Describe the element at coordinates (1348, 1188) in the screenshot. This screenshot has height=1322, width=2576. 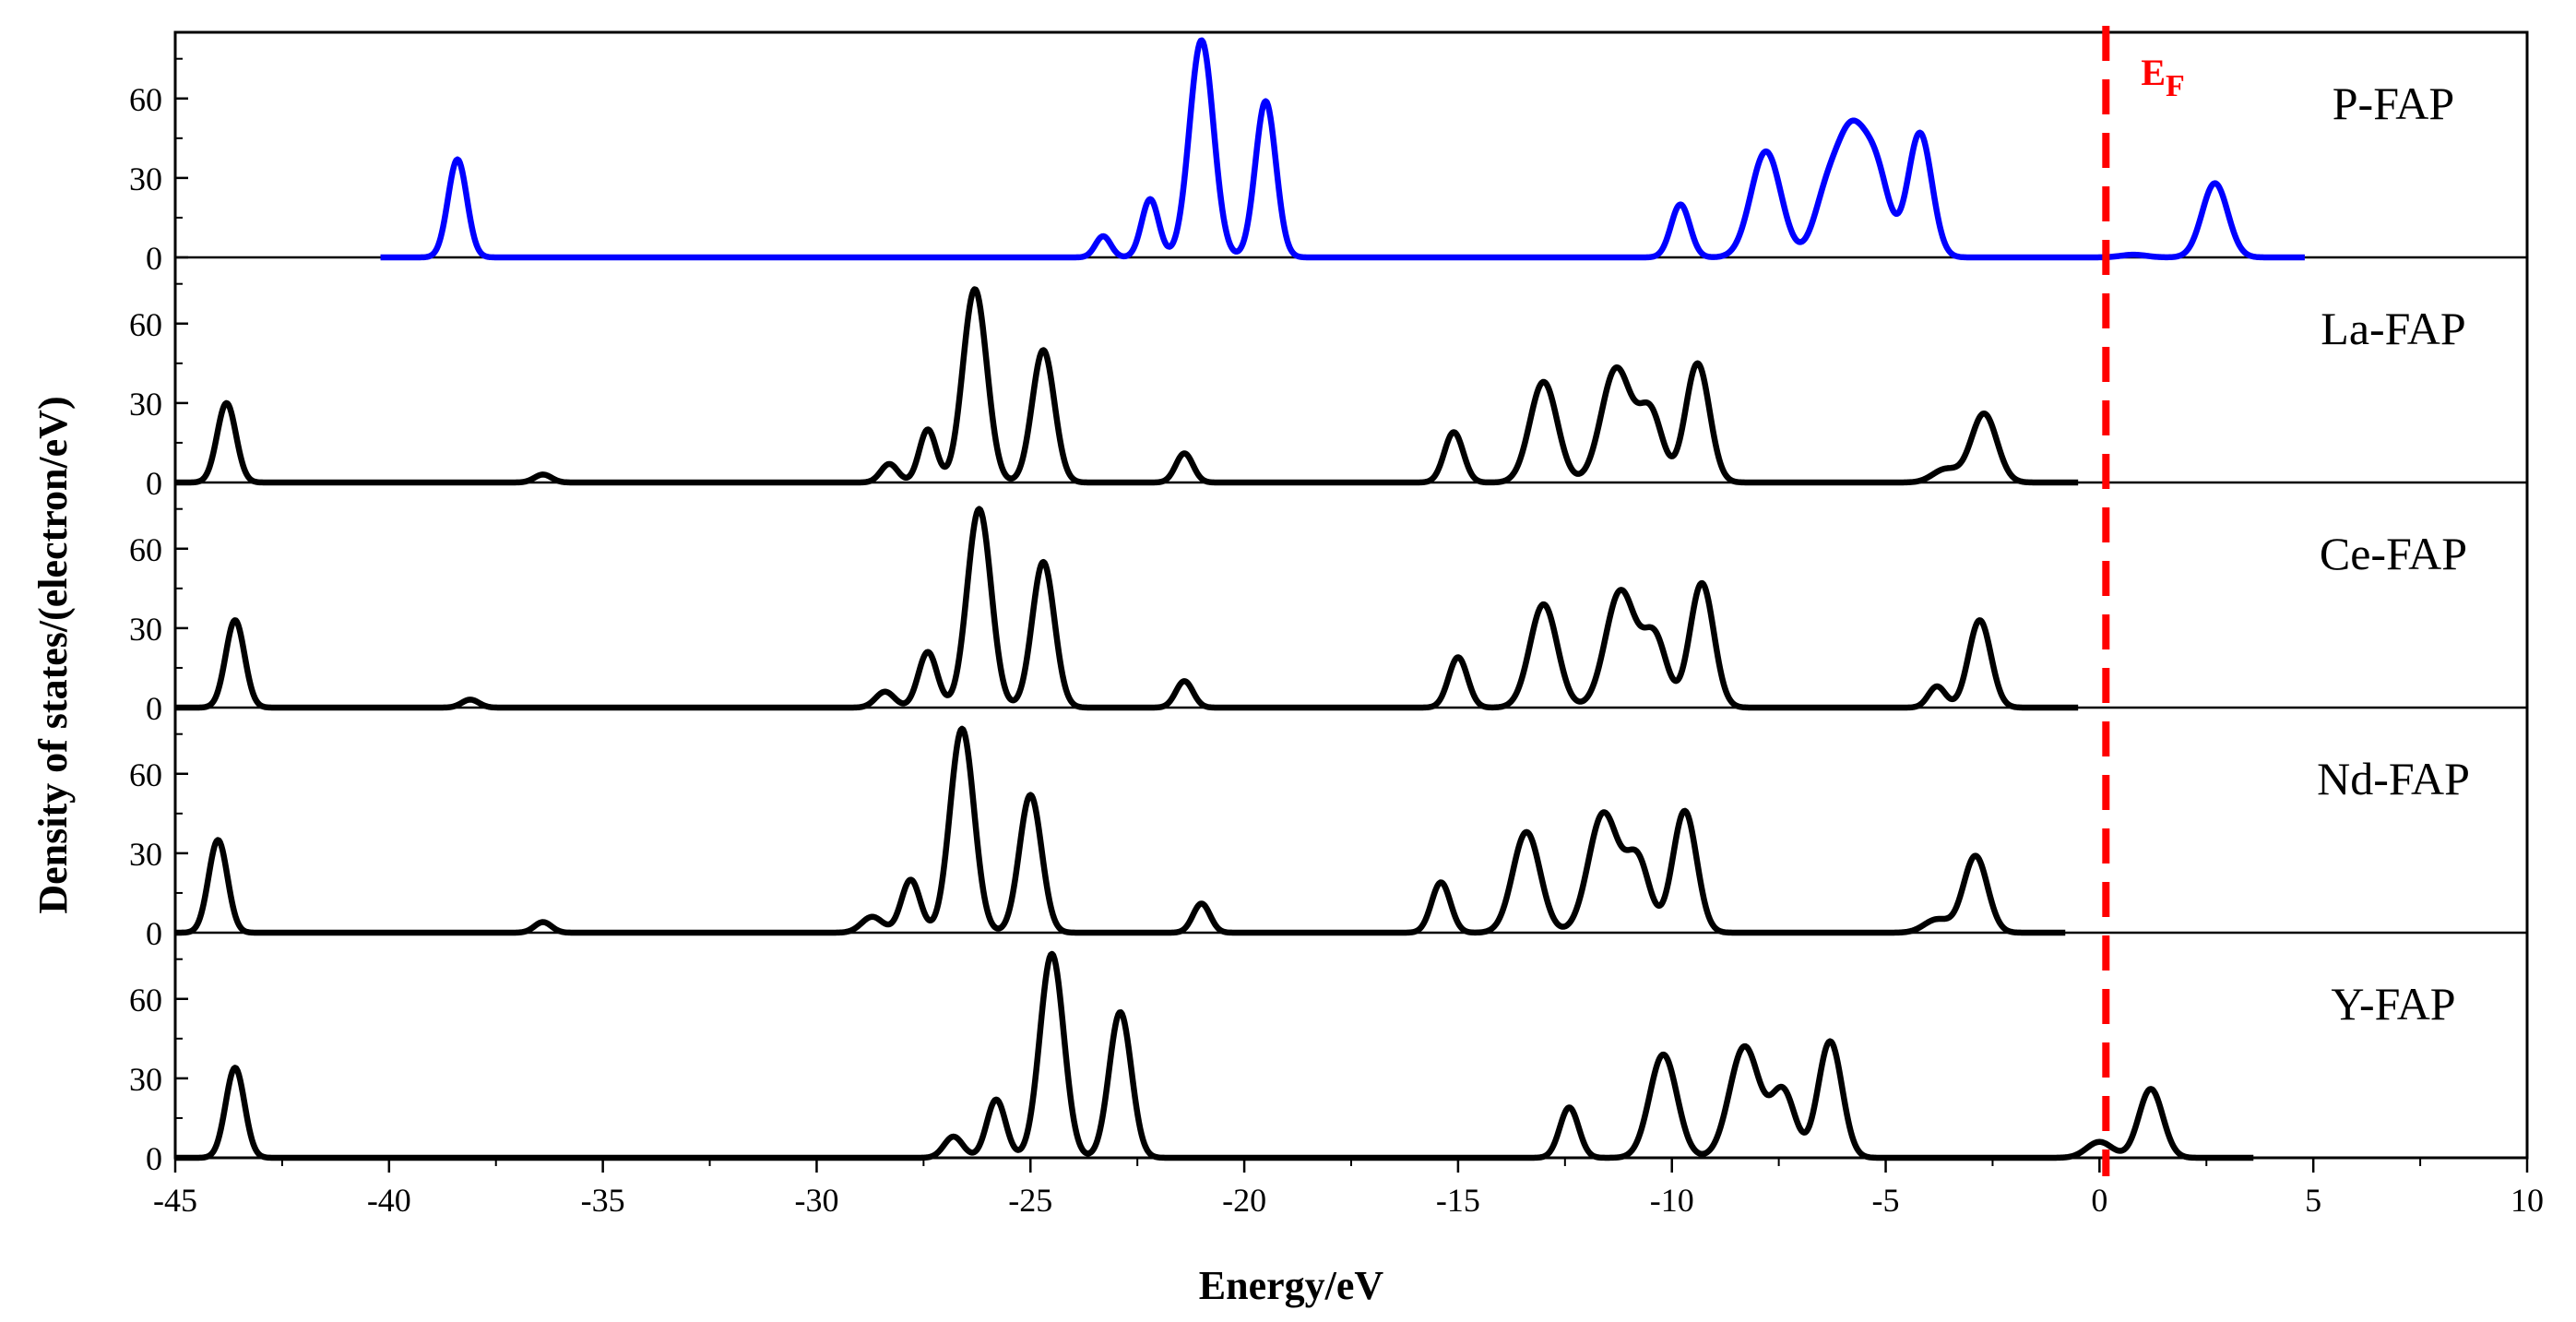
I see `x-axis: -45 -40 -35 -30 -25 -20 -15 -10 -5 0 5 10` at that location.